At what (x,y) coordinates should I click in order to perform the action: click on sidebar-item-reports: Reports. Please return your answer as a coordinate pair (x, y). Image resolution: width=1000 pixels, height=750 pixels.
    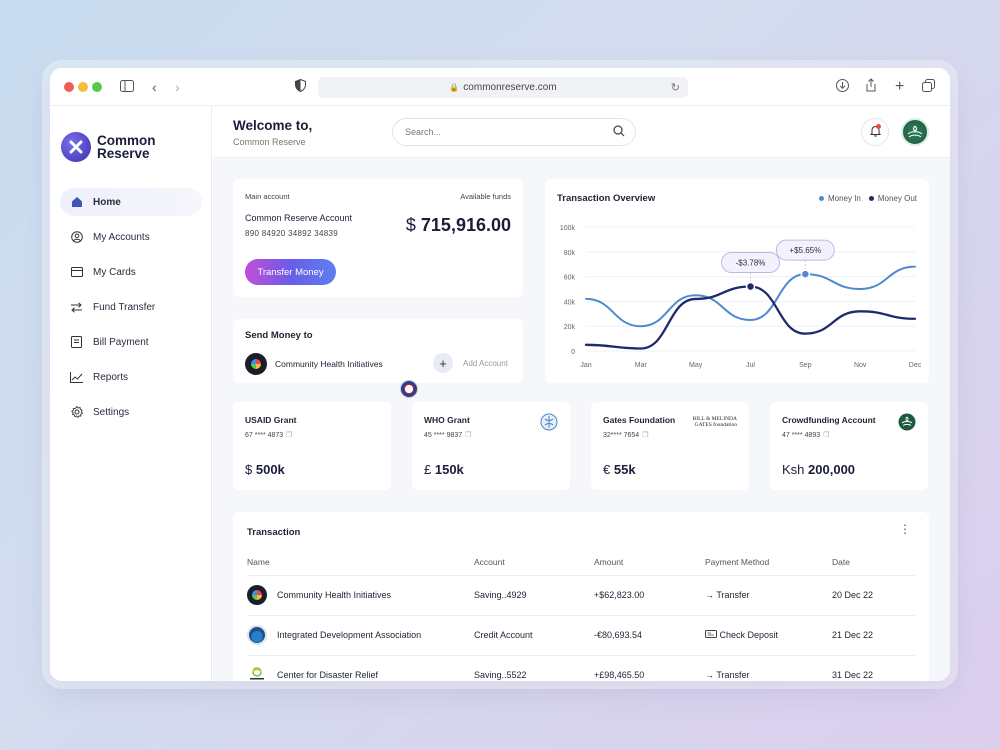
    Looking at the image, I should click on (131, 377).